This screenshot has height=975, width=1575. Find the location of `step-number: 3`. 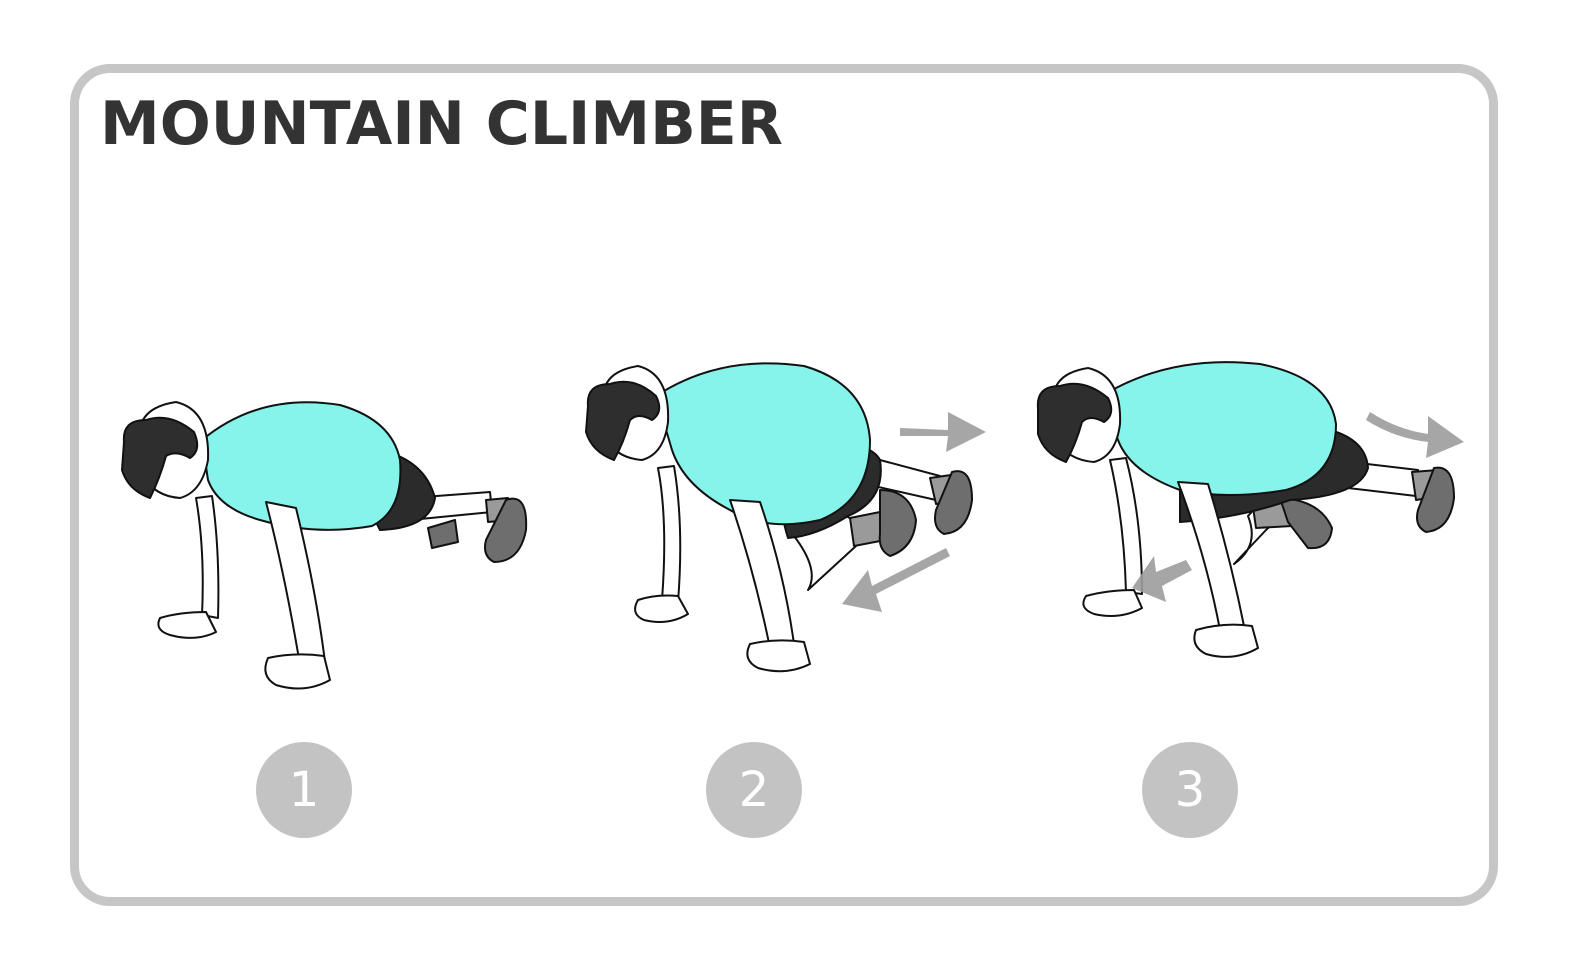

step-number: 3 is located at coordinates (1190, 790).